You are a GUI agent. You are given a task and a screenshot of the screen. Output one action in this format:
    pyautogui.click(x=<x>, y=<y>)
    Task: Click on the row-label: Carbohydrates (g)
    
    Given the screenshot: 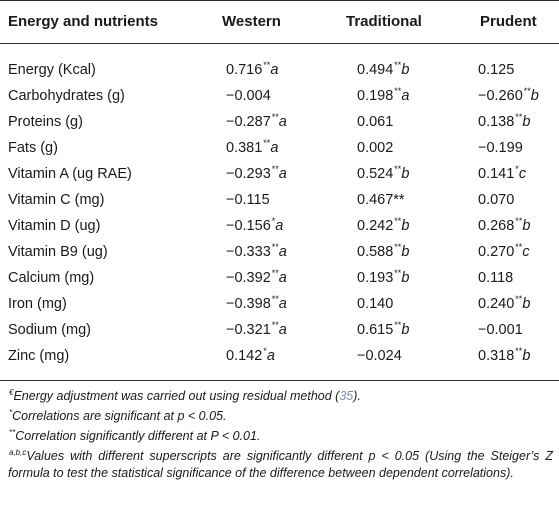 What is the action you would take?
    pyautogui.click(x=66, y=96)
    